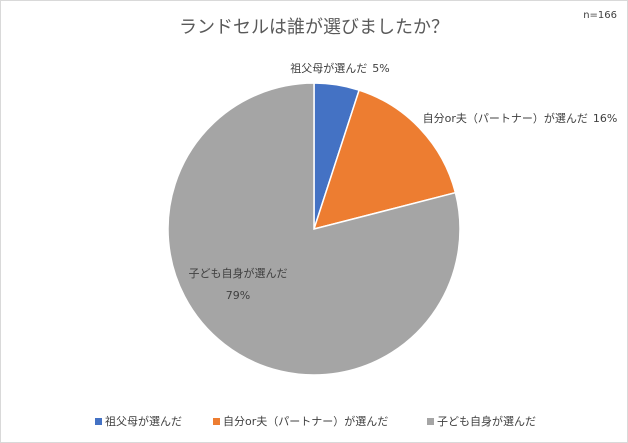 This screenshot has width=628, height=443. I want to click on annotation: n=166, so click(600, 15).